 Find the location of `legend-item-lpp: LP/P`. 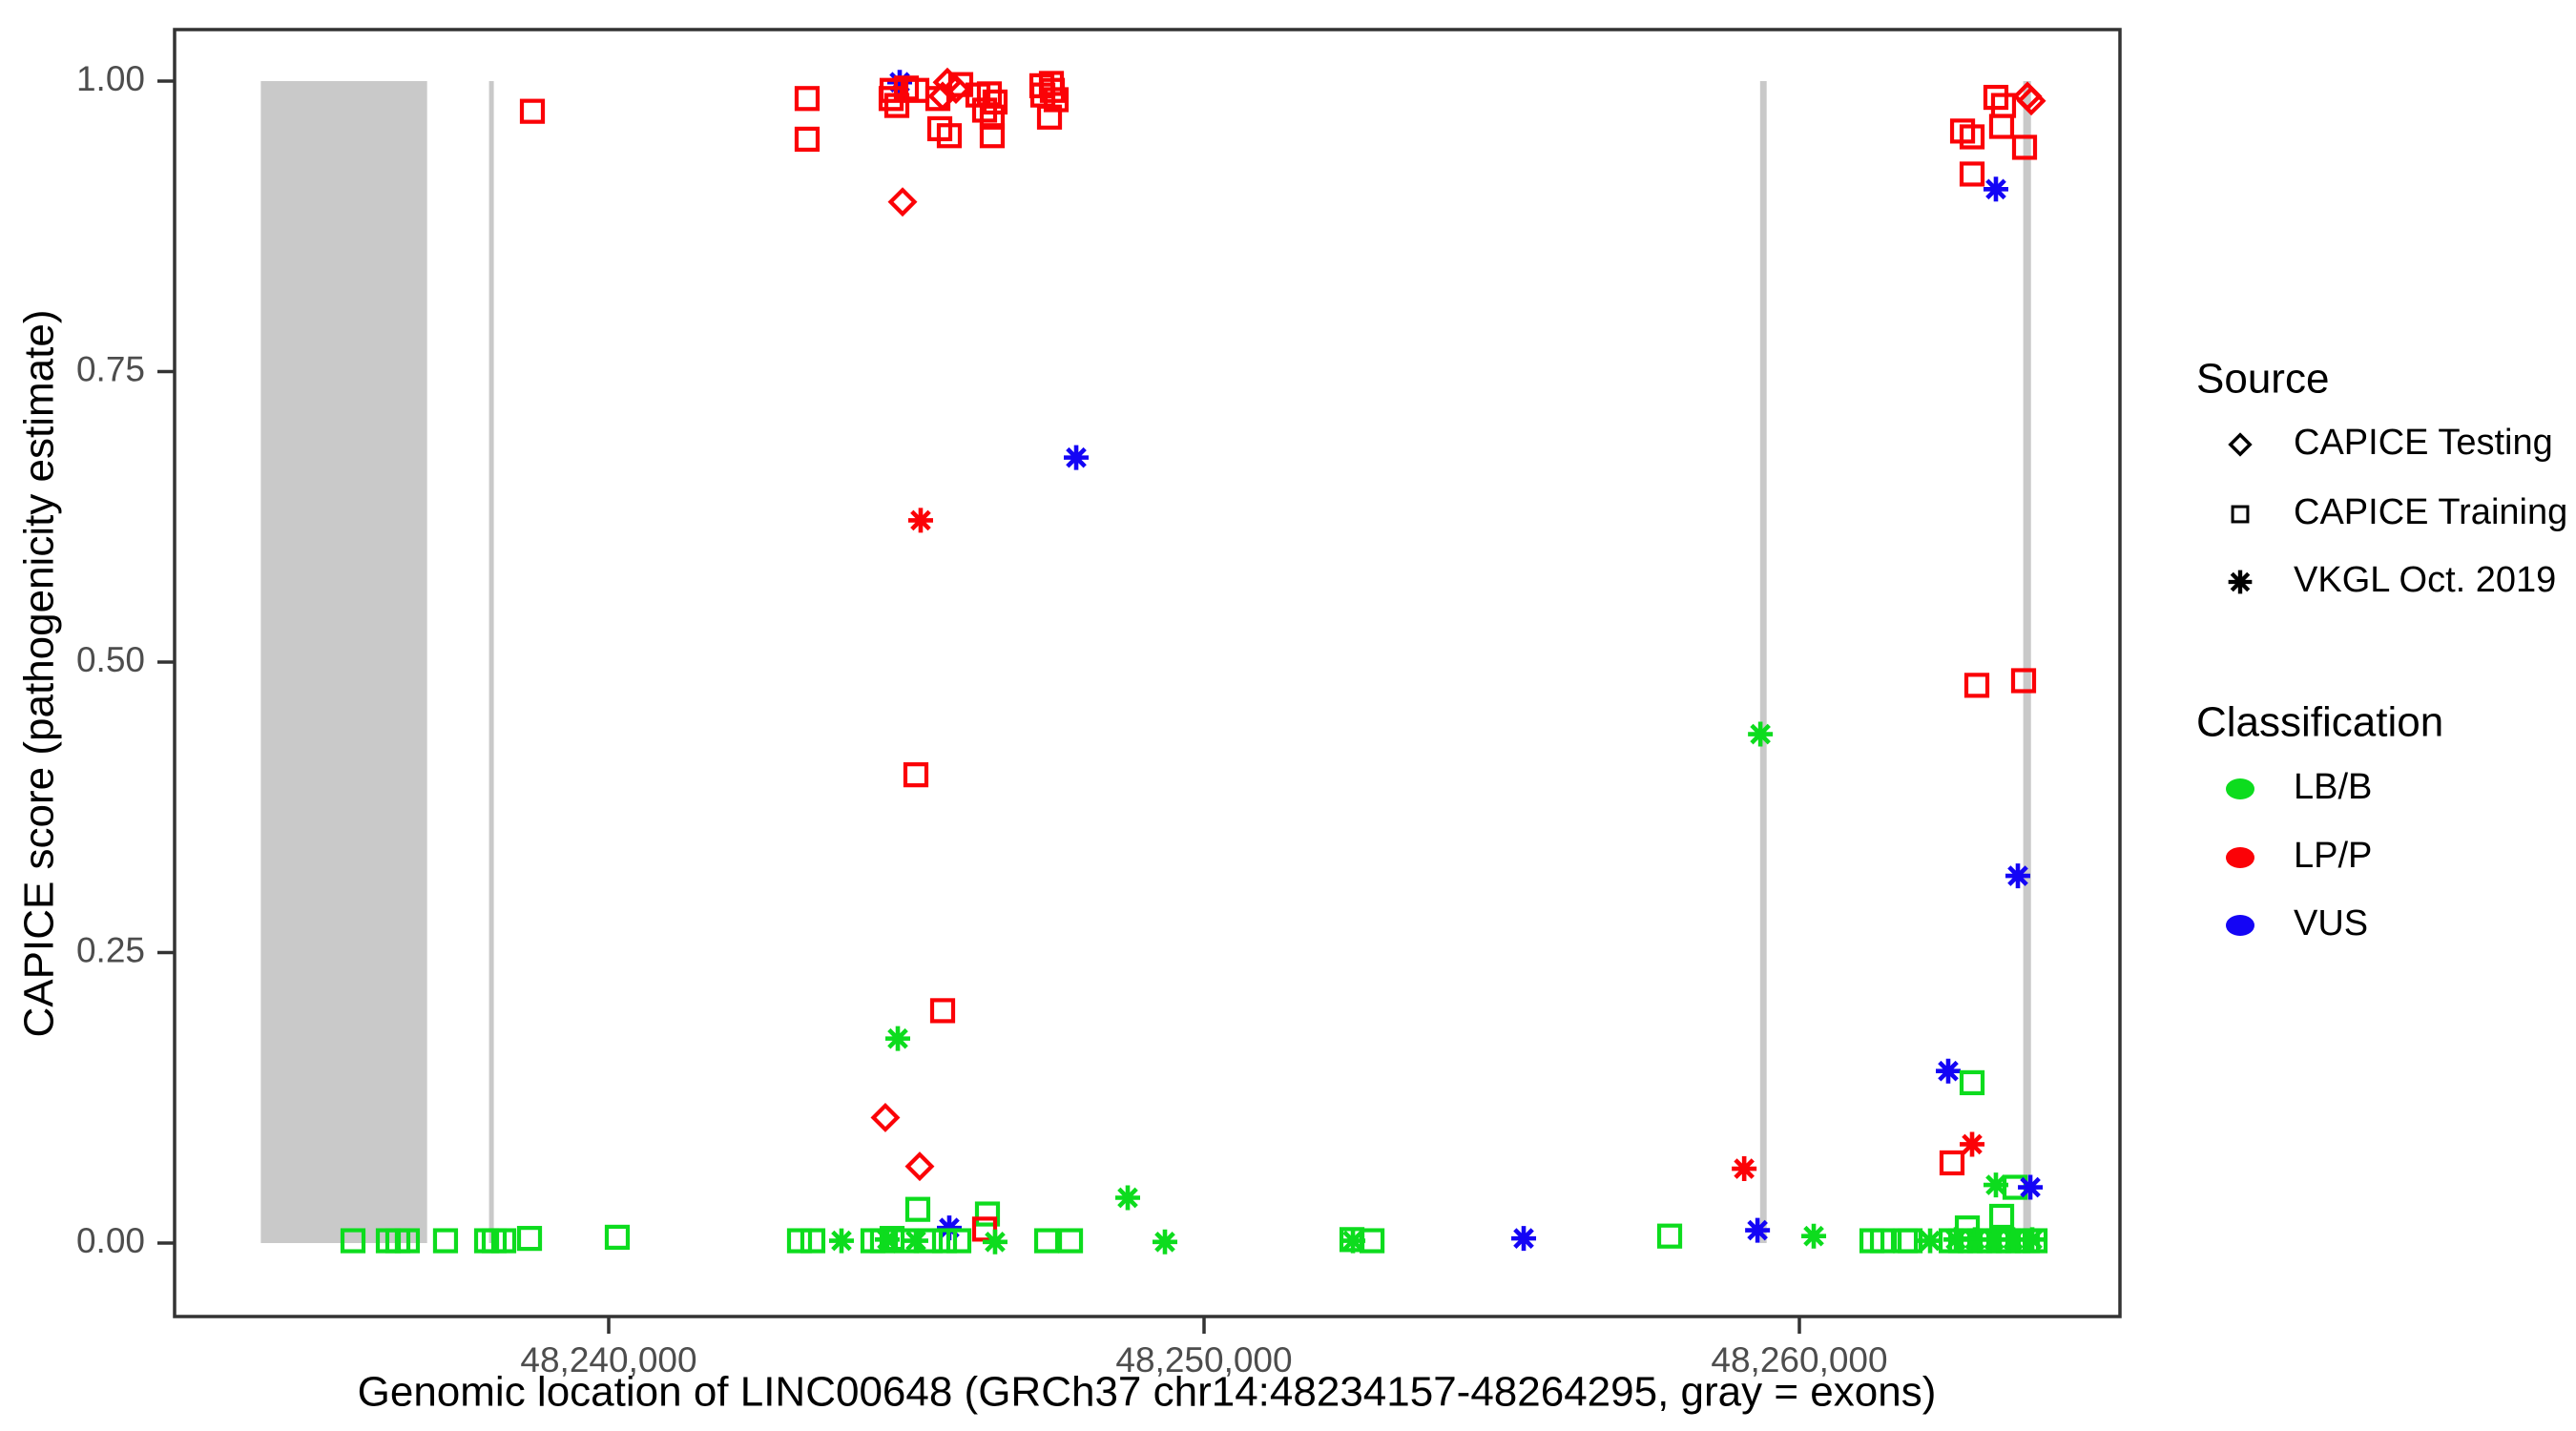

legend-item-lpp: LP/P is located at coordinates (2299, 856).